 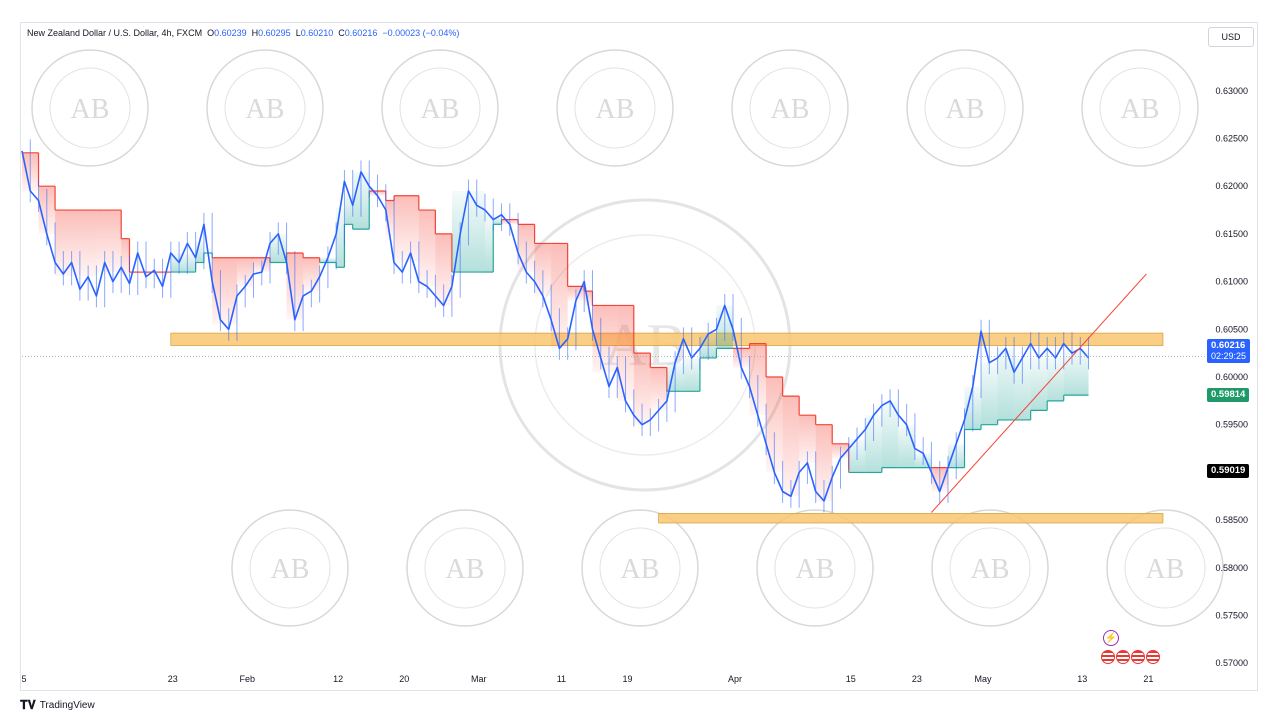 I want to click on y-tick-label: 0.58000, so click(x=1231, y=568).